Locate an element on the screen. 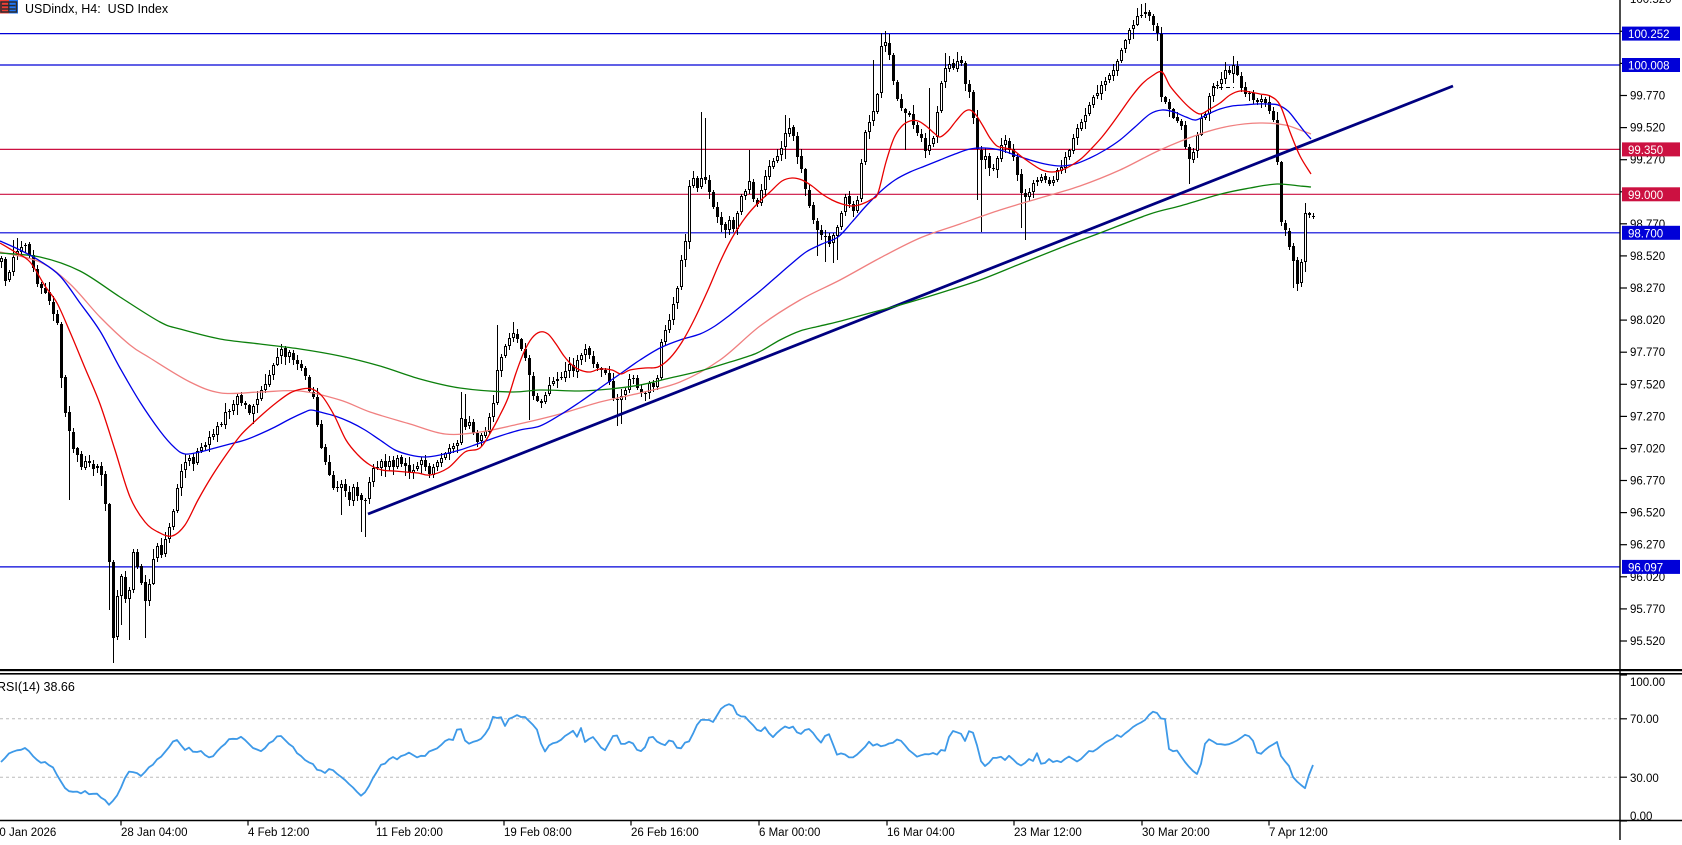 The height and width of the screenshot is (845, 1682). svg-text: 96.020 is located at coordinates (1647, 578).